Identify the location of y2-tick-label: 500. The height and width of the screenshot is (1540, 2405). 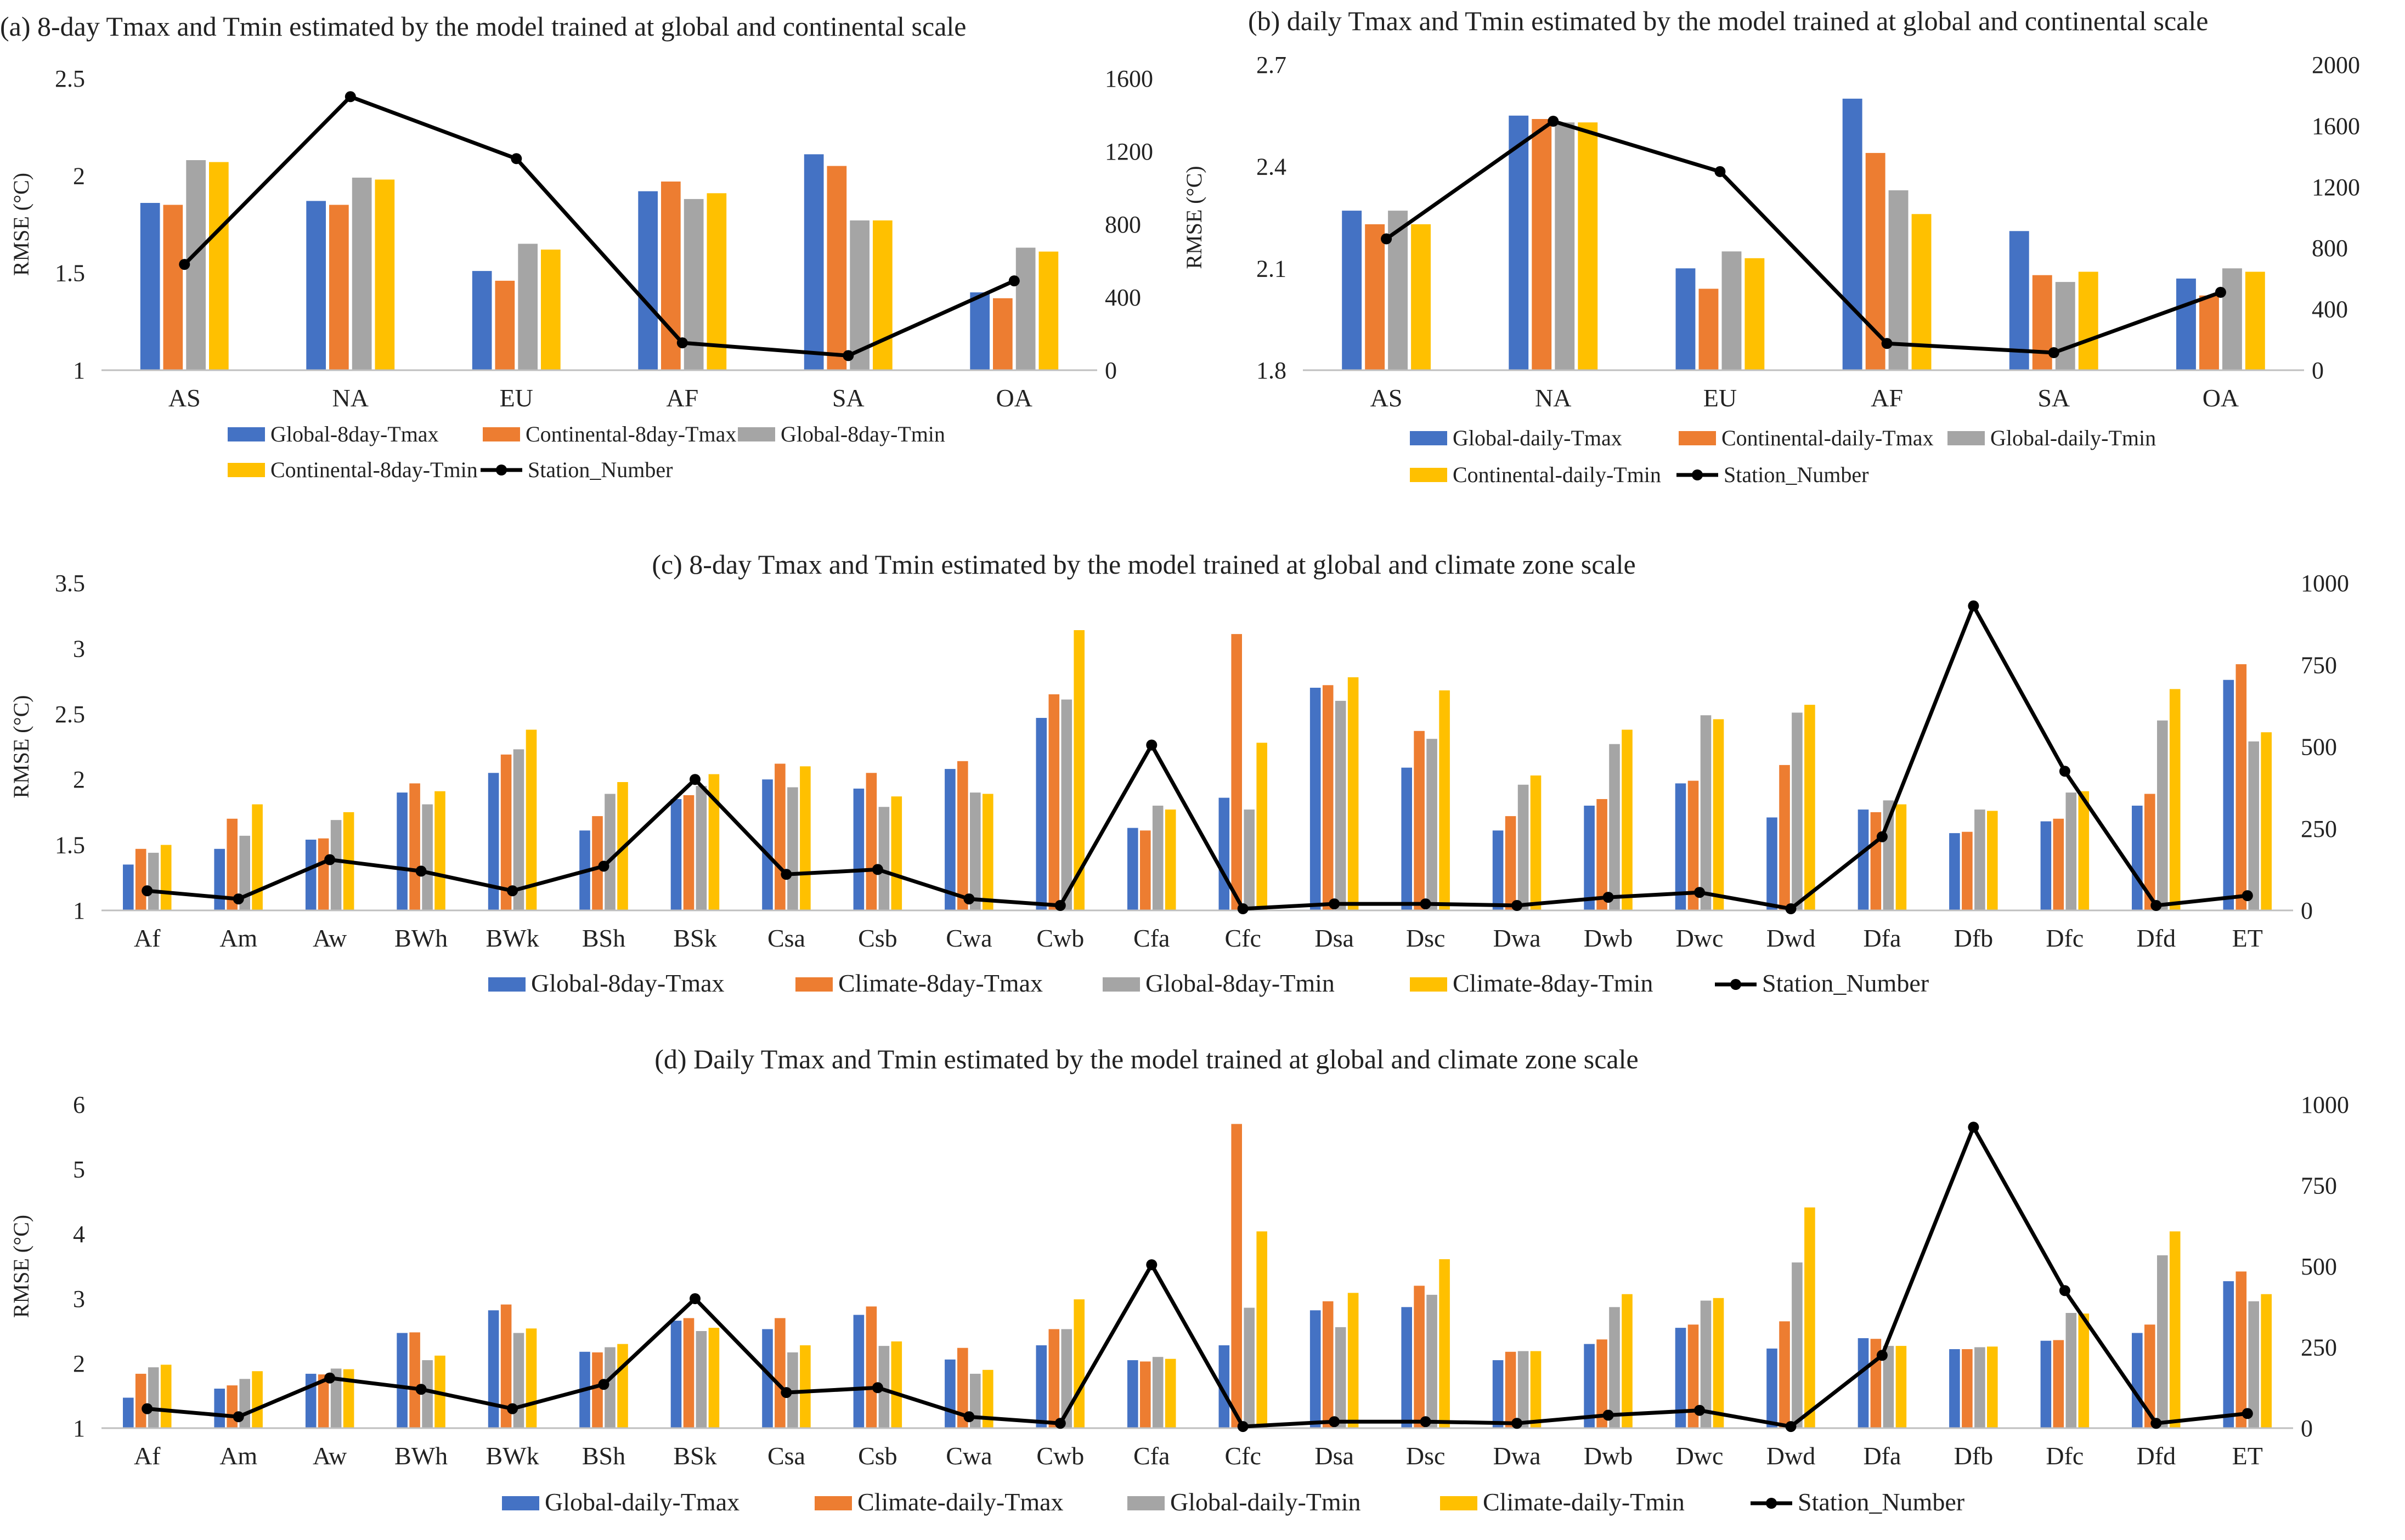
(2319, 747).